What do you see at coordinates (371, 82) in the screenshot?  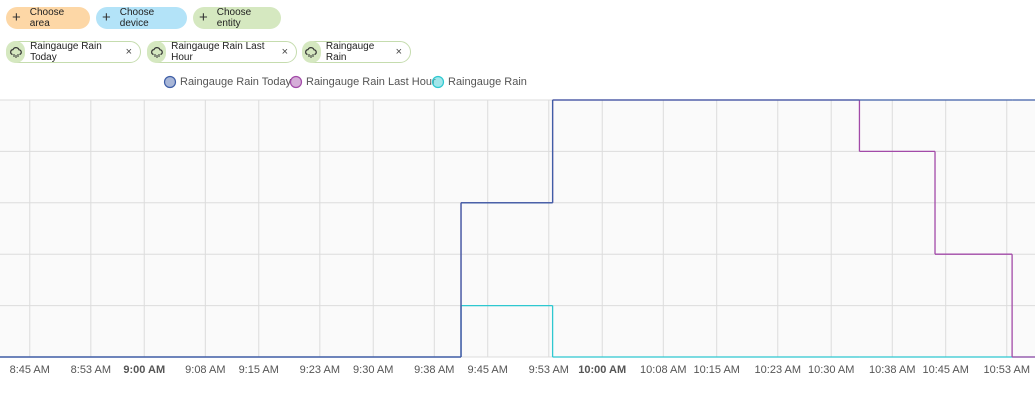 I see `legend-label: Raingauge Rain Last Hour` at bounding box center [371, 82].